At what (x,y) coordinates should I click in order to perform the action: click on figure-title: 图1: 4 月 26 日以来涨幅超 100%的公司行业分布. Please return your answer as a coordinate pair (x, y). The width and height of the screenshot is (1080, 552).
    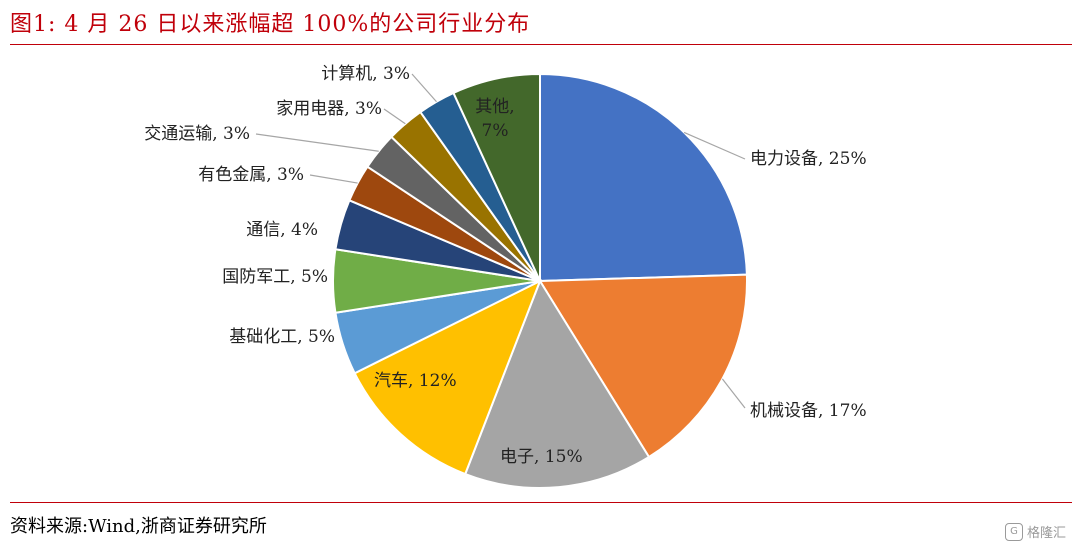
    Looking at the image, I should click on (270, 24).